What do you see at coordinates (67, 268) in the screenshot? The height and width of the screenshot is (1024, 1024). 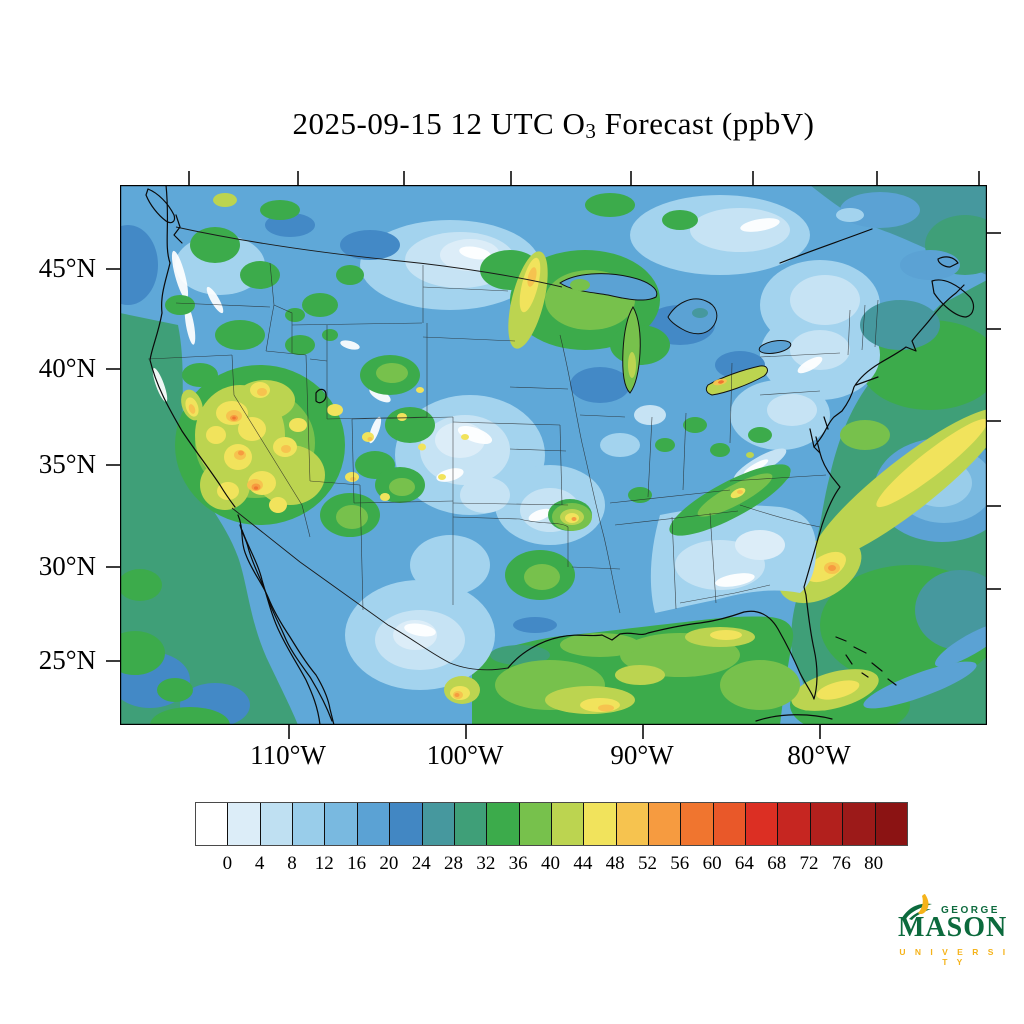 I see `lat-tick-label: 45°N` at bounding box center [67, 268].